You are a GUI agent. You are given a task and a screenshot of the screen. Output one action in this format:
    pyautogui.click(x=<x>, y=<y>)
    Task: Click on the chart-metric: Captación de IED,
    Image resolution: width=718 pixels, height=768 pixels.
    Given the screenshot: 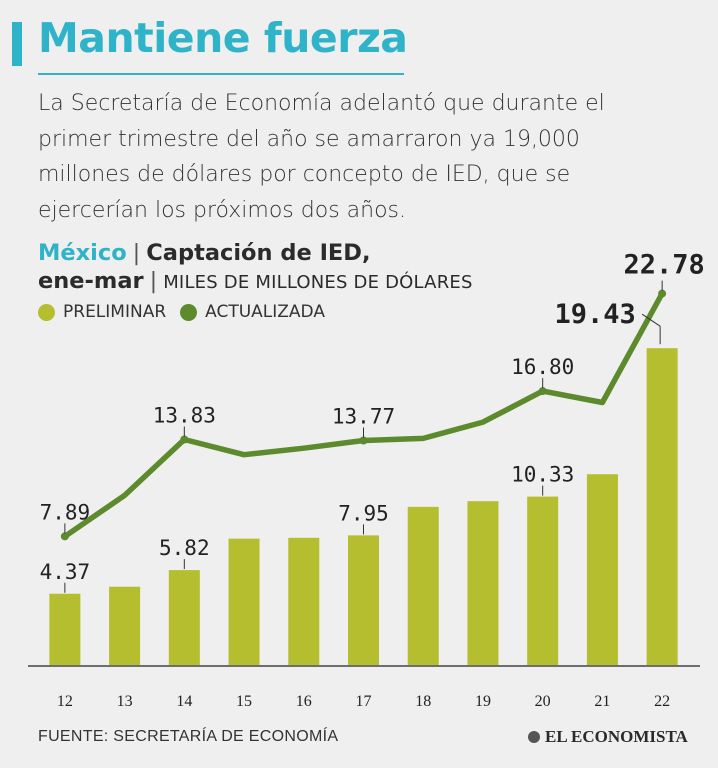 What is the action you would take?
    pyautogui.click(x=258, y=253)
    